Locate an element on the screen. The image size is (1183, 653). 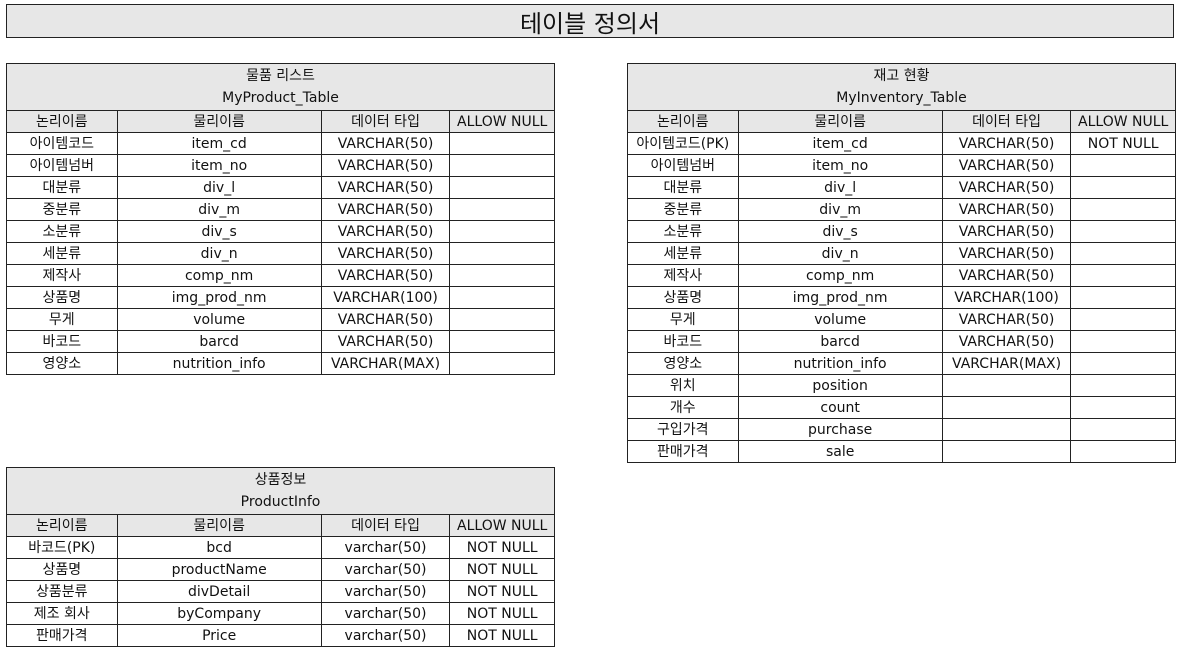
table-cell: byCompany is located at coordinates (219, 613).